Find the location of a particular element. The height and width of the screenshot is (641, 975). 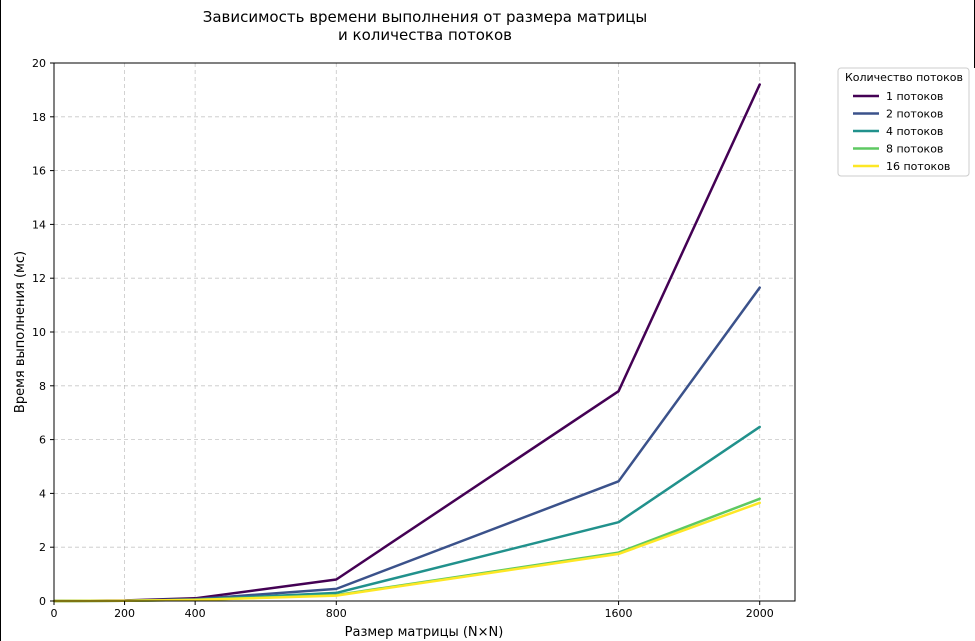

legend-label-4: 8 потоков is located at coordinates (914, 149).